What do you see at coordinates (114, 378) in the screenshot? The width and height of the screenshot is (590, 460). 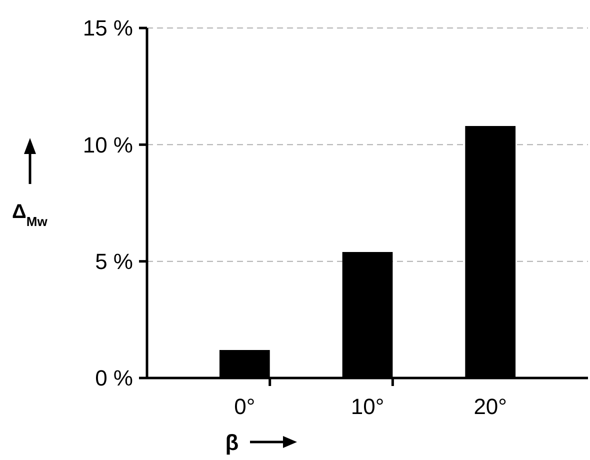 I see `y-tick-label: 0 %` at bounding box center [114, 378].